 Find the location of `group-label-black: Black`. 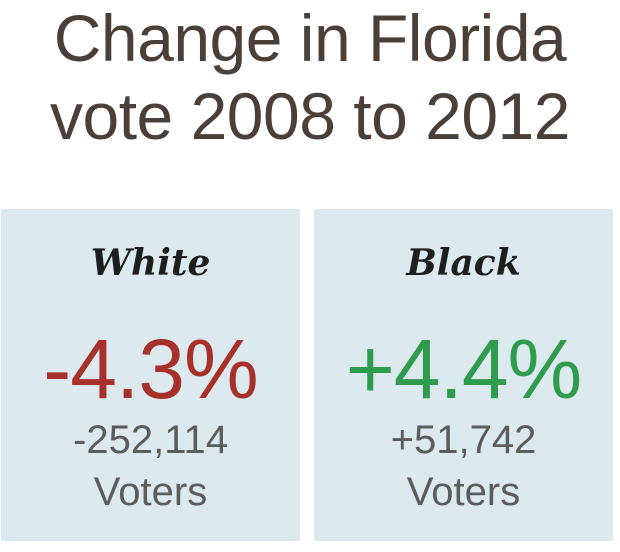

group-label-black: Black is located at coordinates (463, 263).